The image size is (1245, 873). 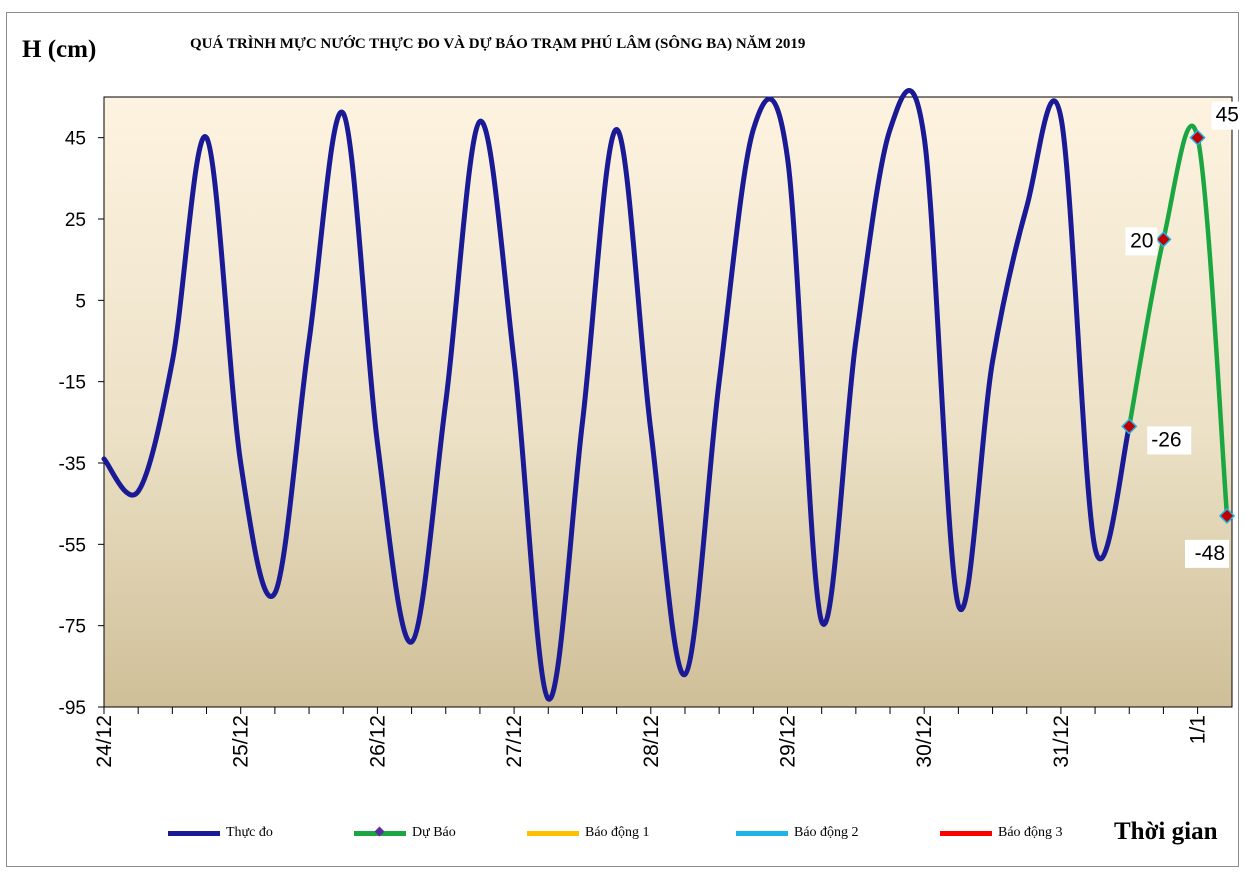 I want to click on x-tick-label: 28/12, so click(x=651, y=741).